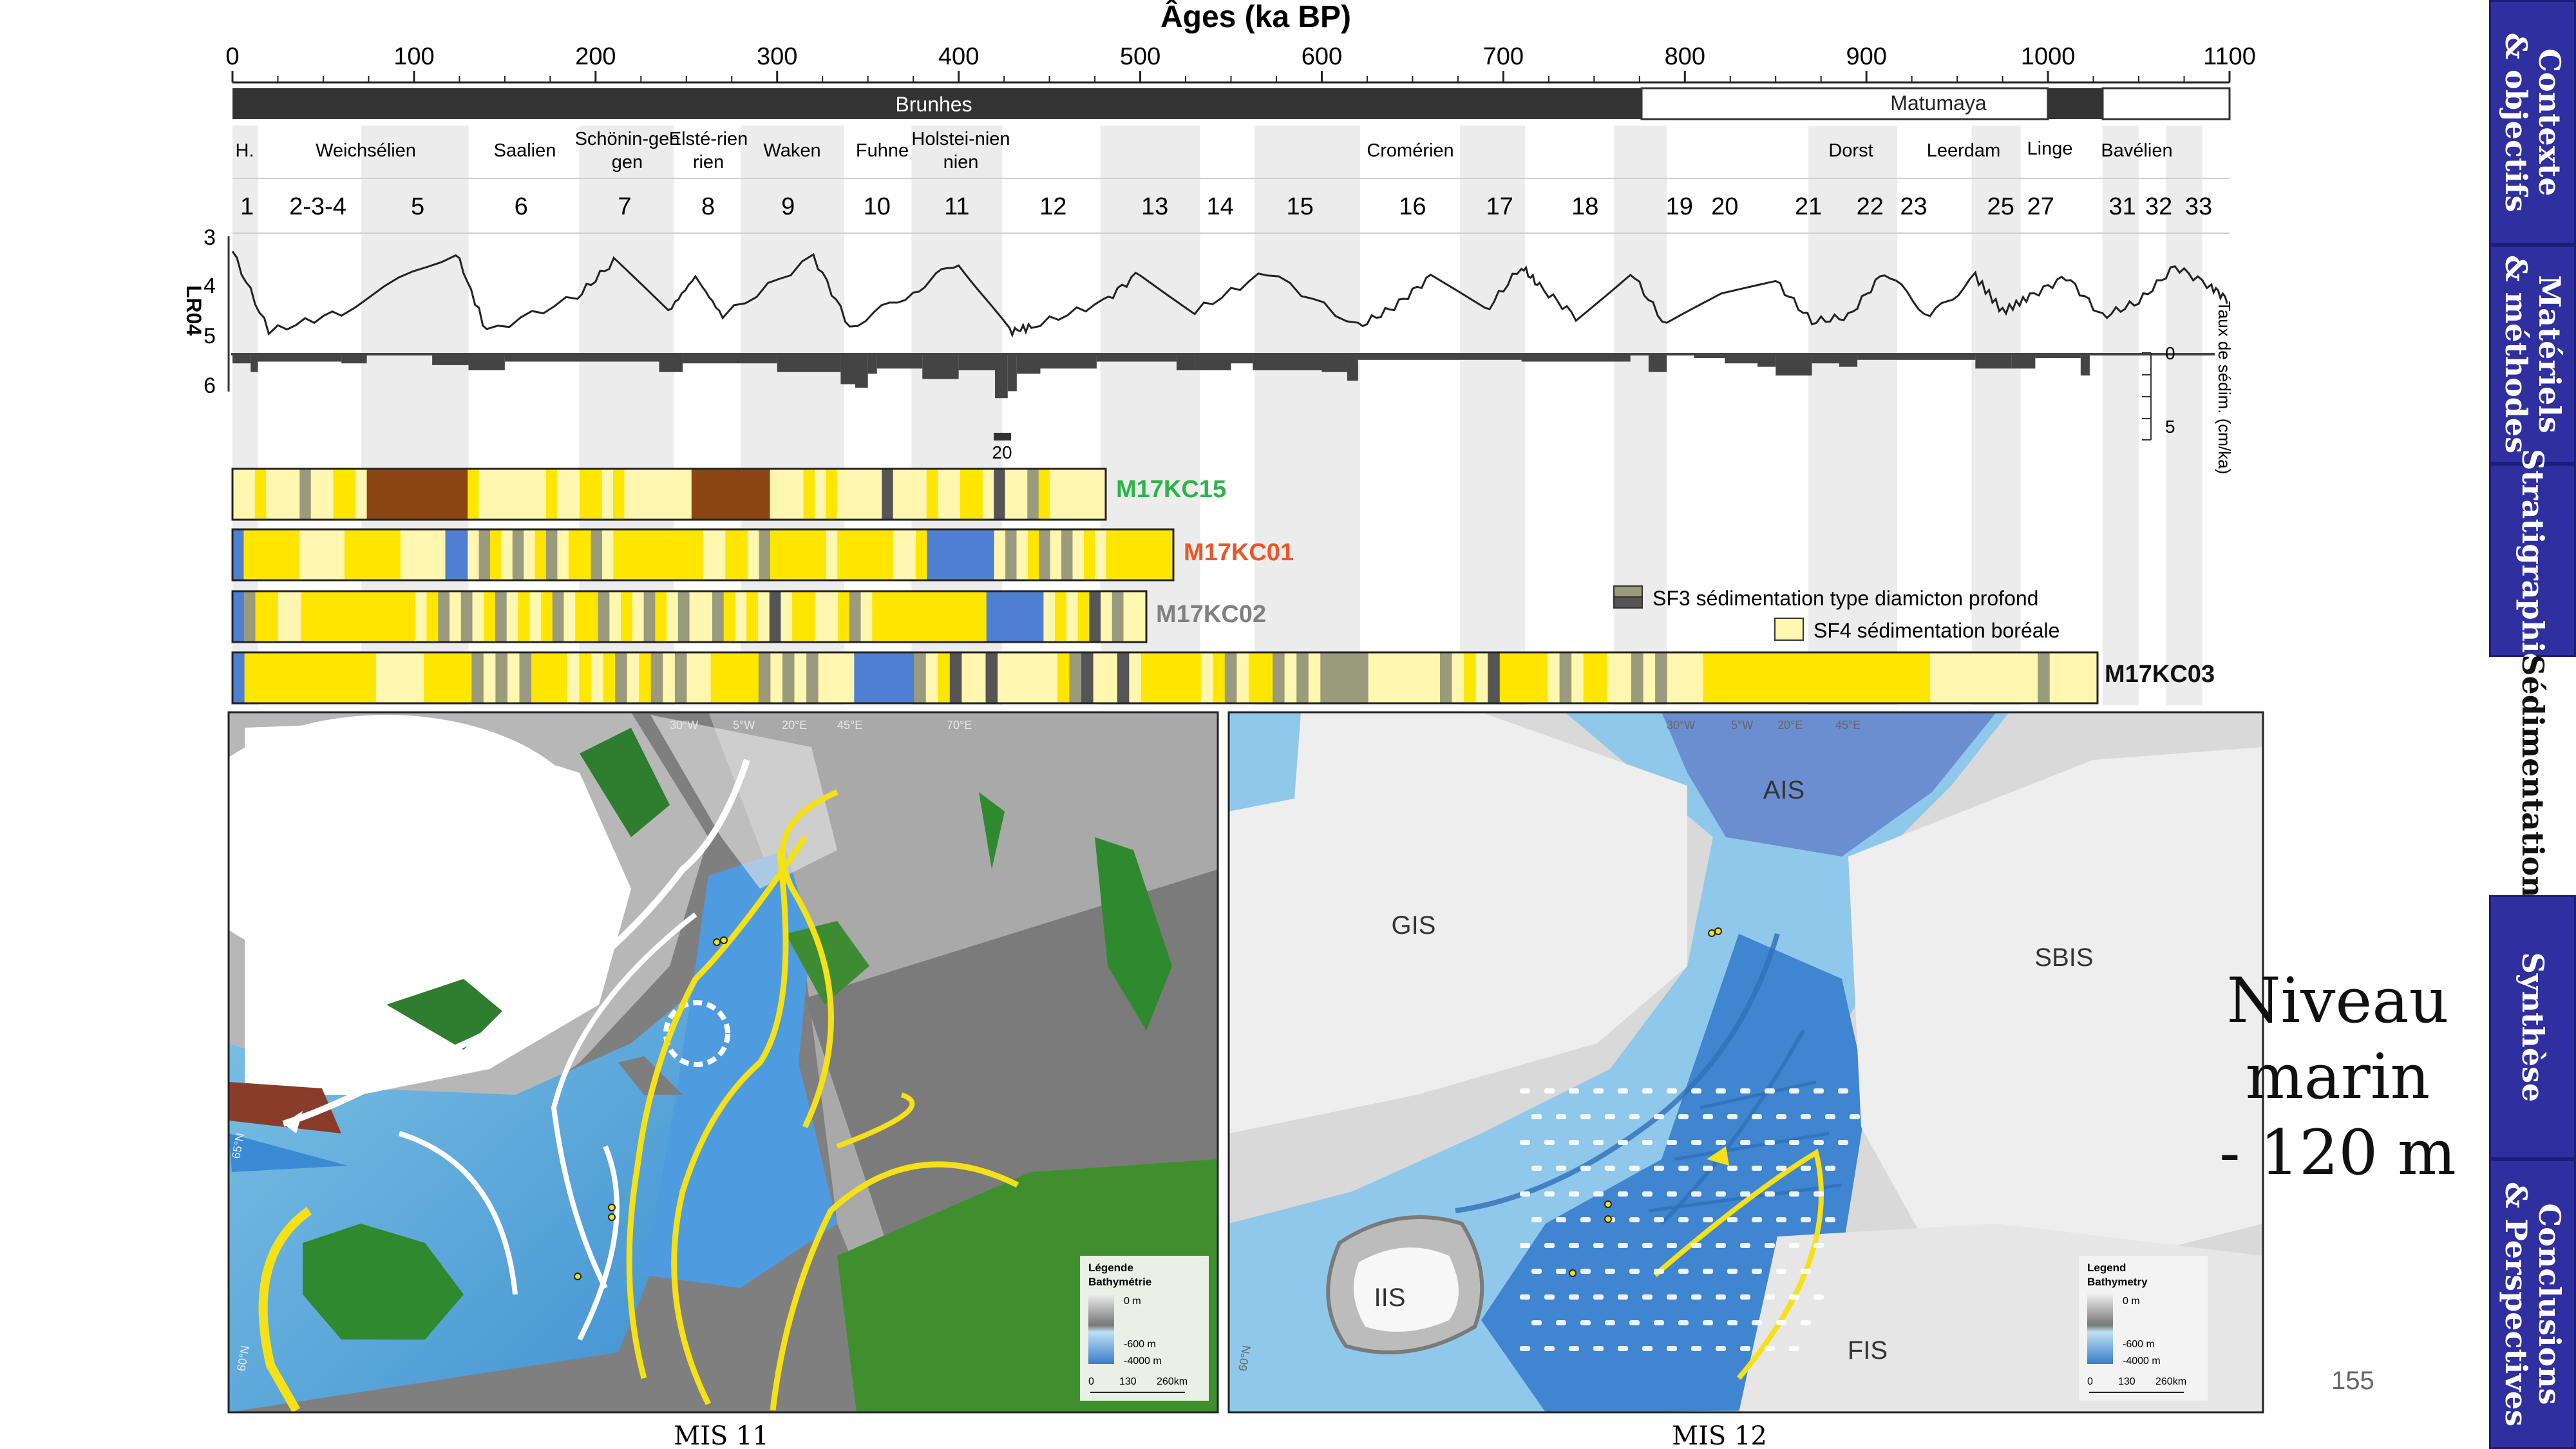 The height and width of the screenshot is (1449, 2576). Describe the element at coordinates (2532, 560) in the screenshot. I see `nav-tab-stratigraphie: Stratigraphie` at that location.